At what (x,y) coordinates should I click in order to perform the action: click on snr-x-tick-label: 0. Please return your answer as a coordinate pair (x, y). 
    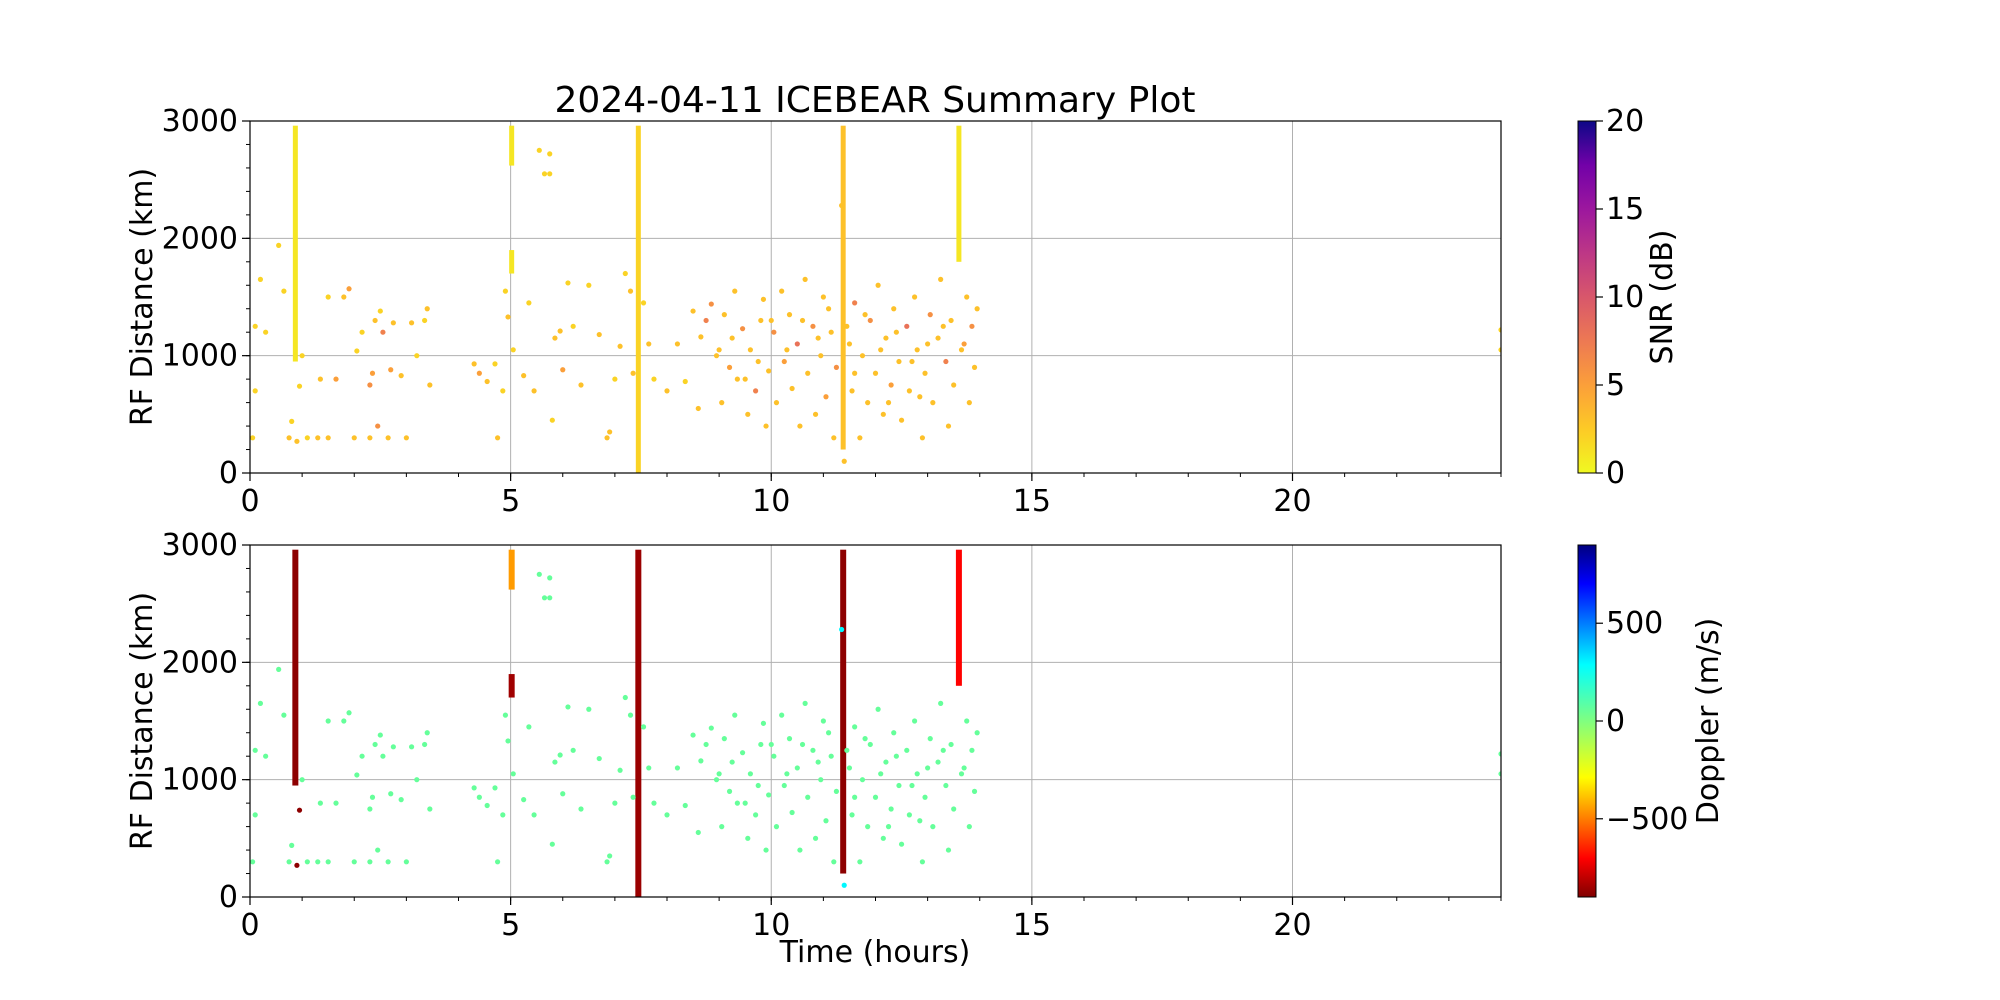
    Looking at the image, I should click on (249, 501).